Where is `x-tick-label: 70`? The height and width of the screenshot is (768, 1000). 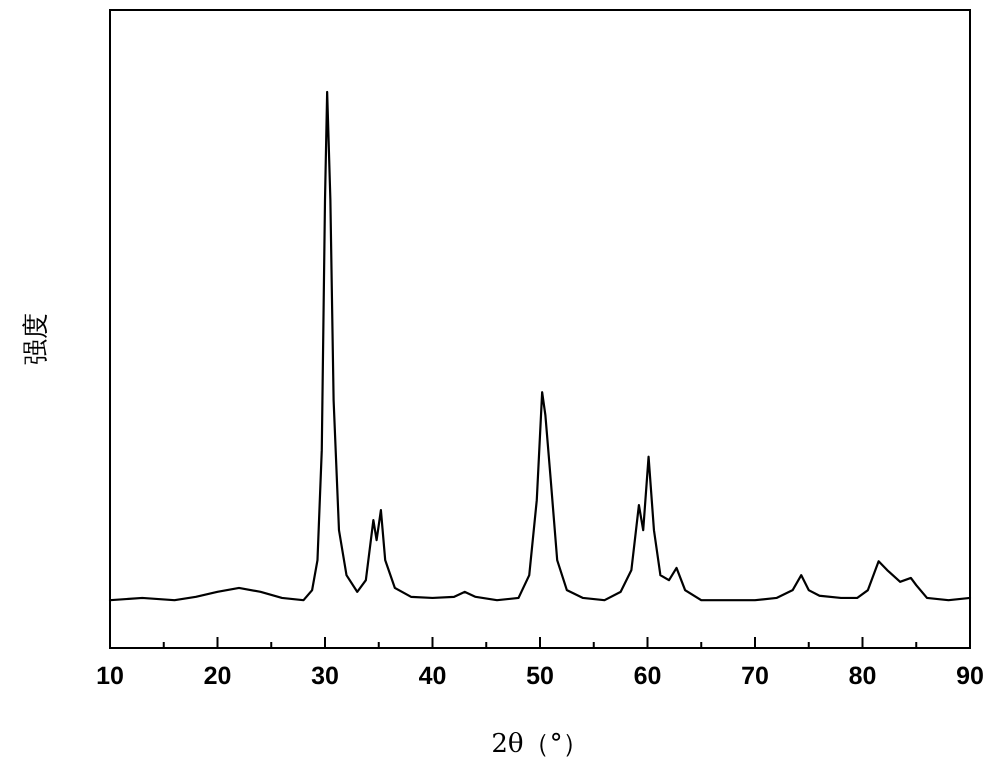
x-tick-label: 70 is located at coordinates (755, 676).